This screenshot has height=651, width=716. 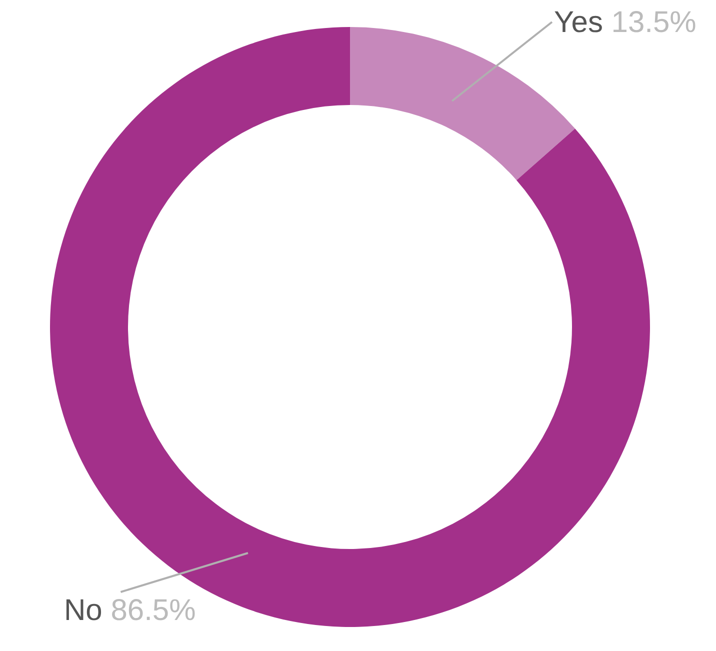 What do you see at coordinates (83, 610) in the screenshot?
I see `slice-label: No` at bounding box center [83, 610].